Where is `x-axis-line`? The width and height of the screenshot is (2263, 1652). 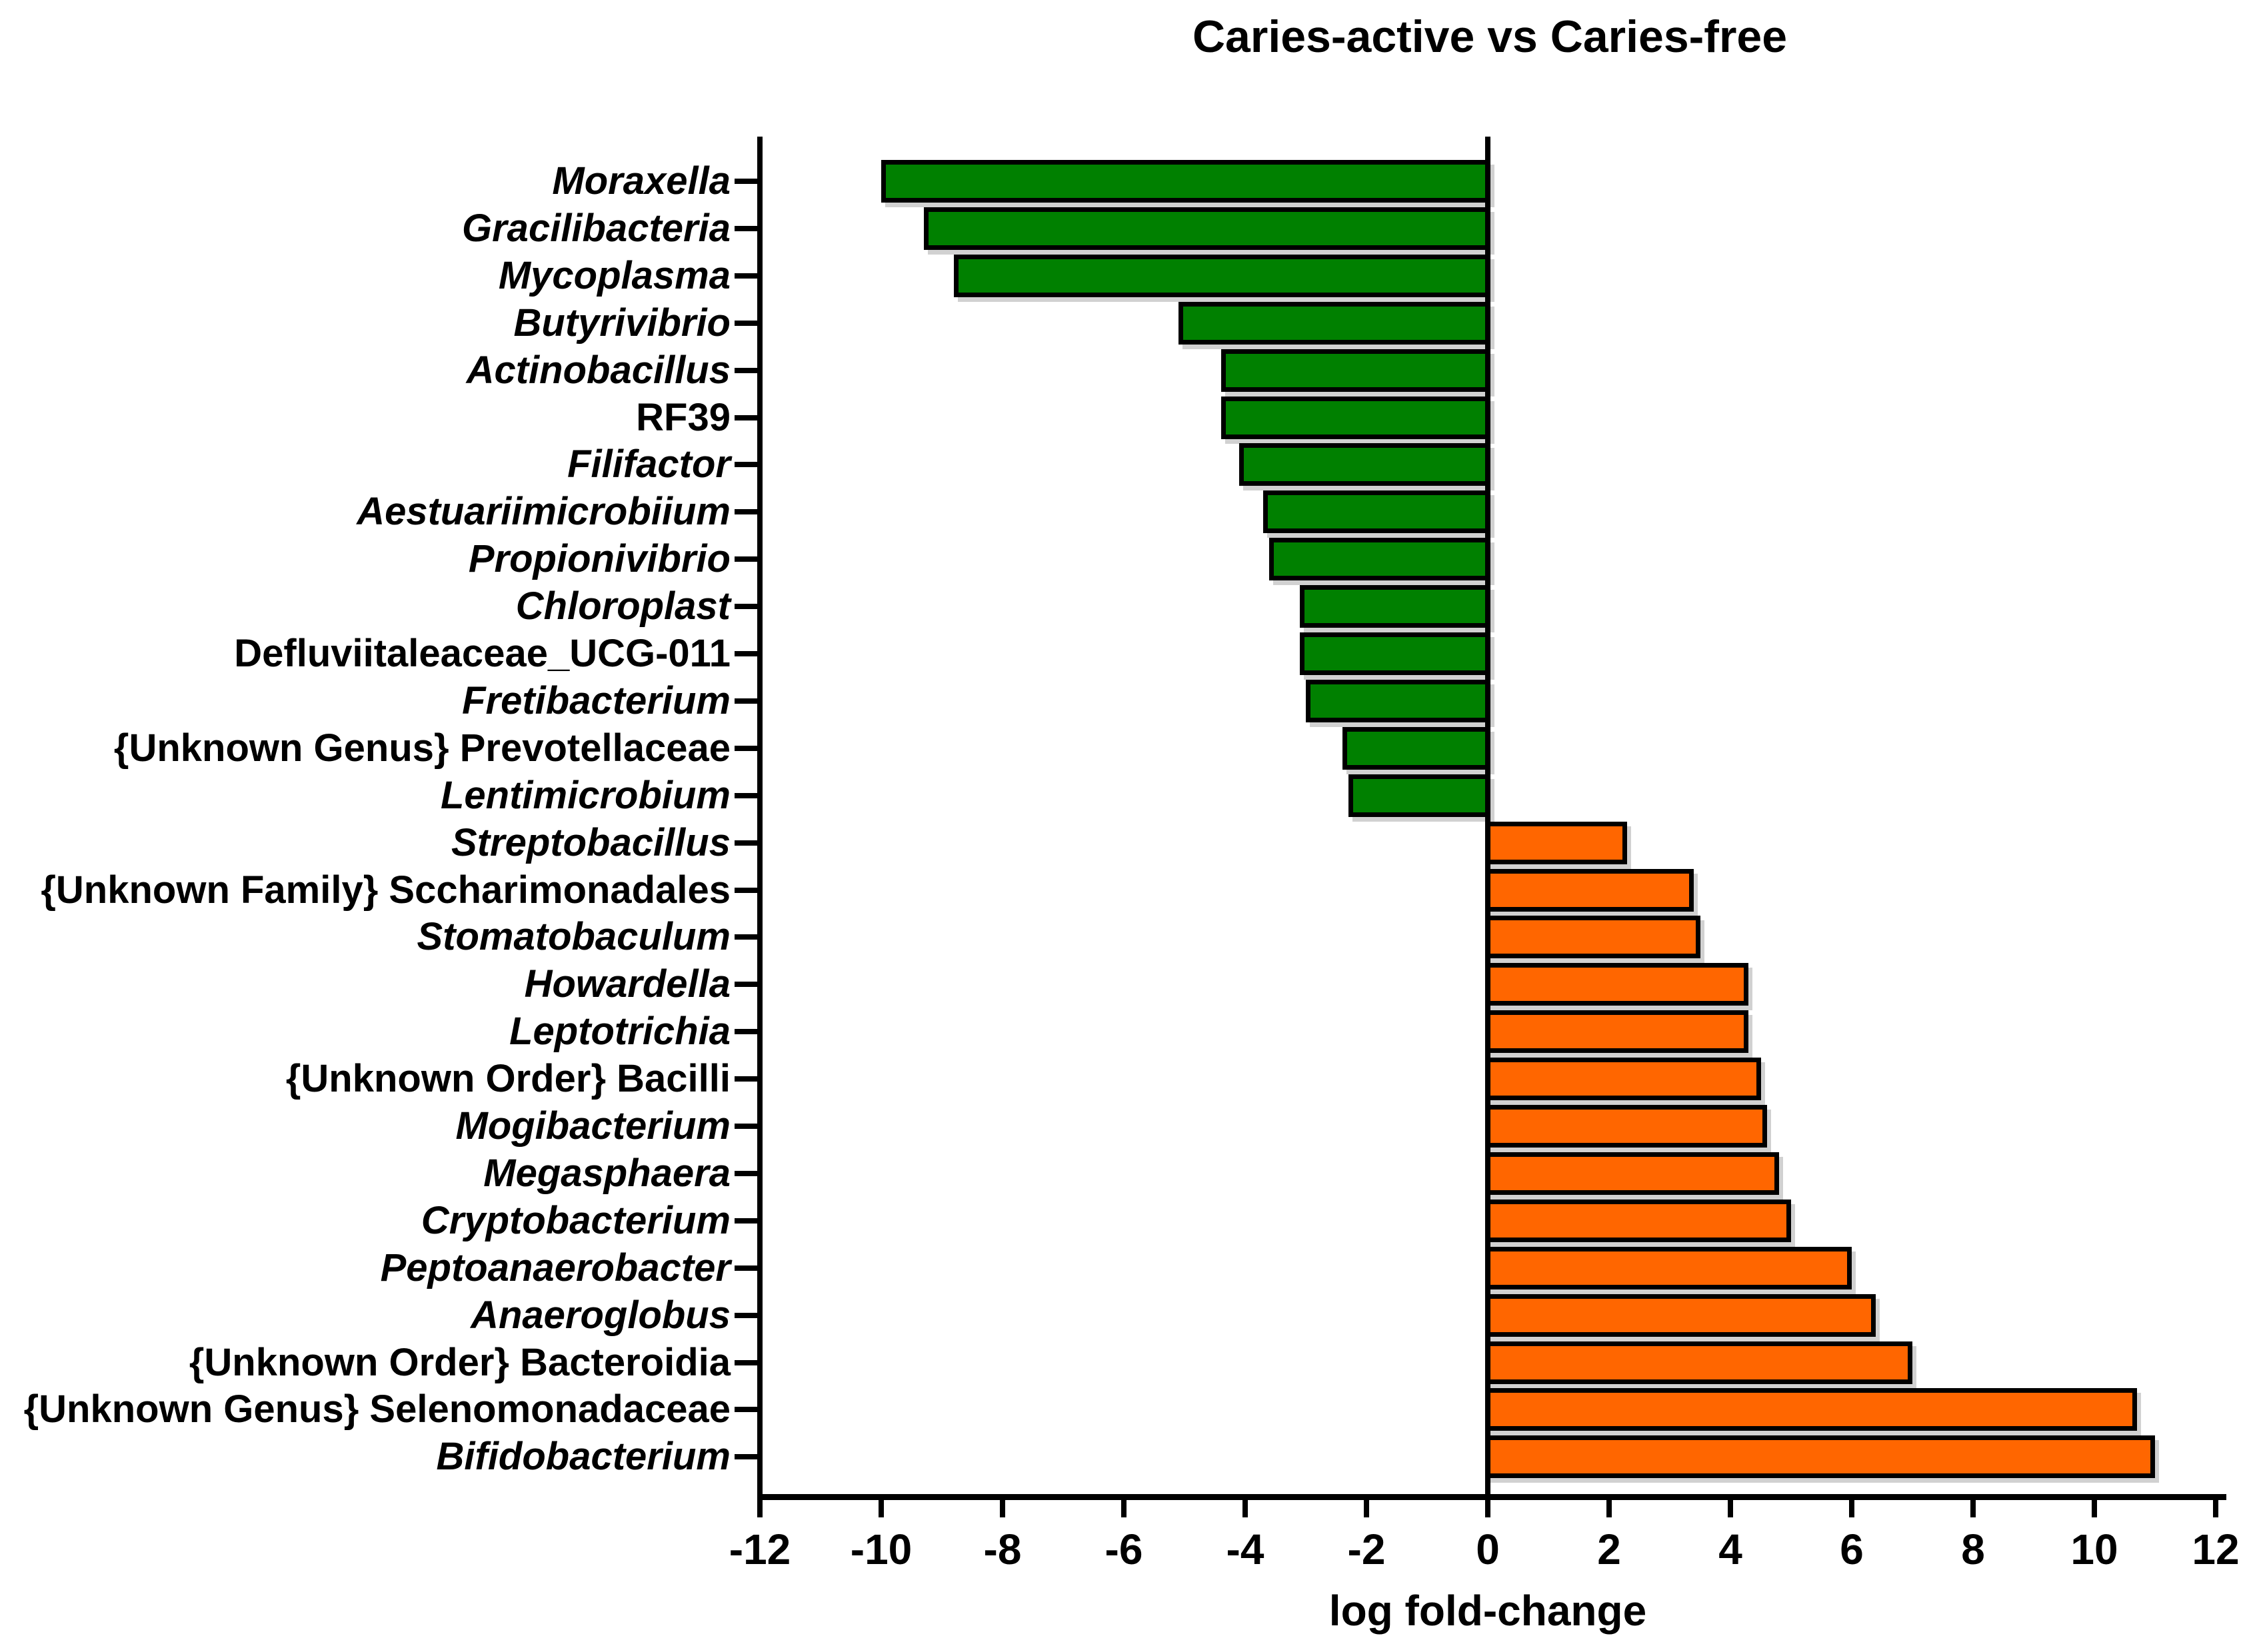
x-axis-line is located at coordinates (1491, 1497).